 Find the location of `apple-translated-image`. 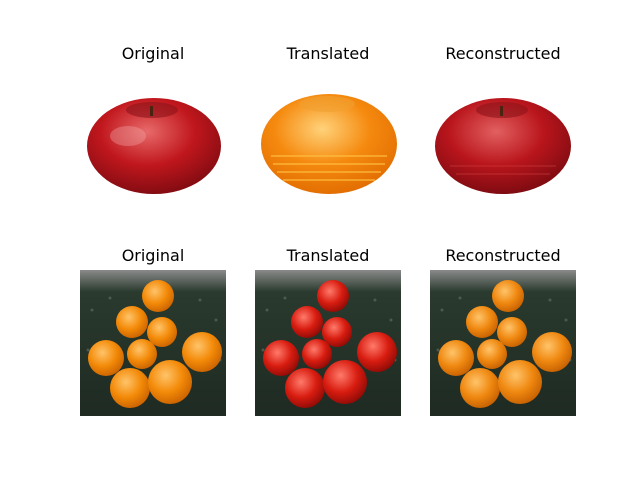

apple-translated-image is located at coordinates (328, 143).